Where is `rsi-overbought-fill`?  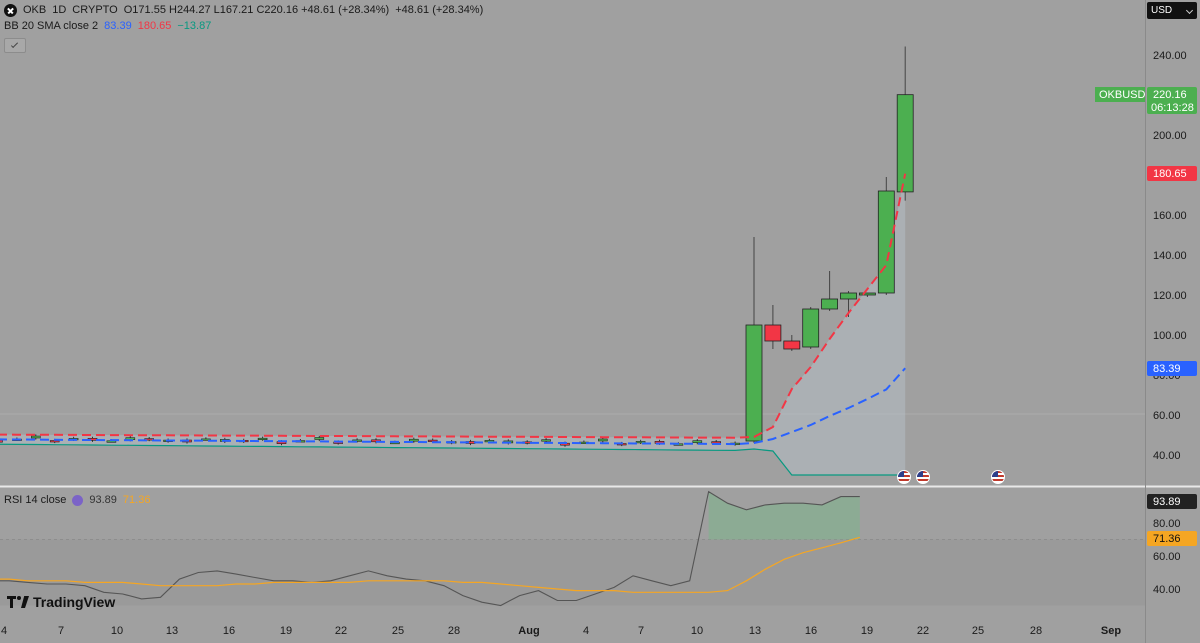 rsi-overbought-fill is located at coordinates (784, 515).